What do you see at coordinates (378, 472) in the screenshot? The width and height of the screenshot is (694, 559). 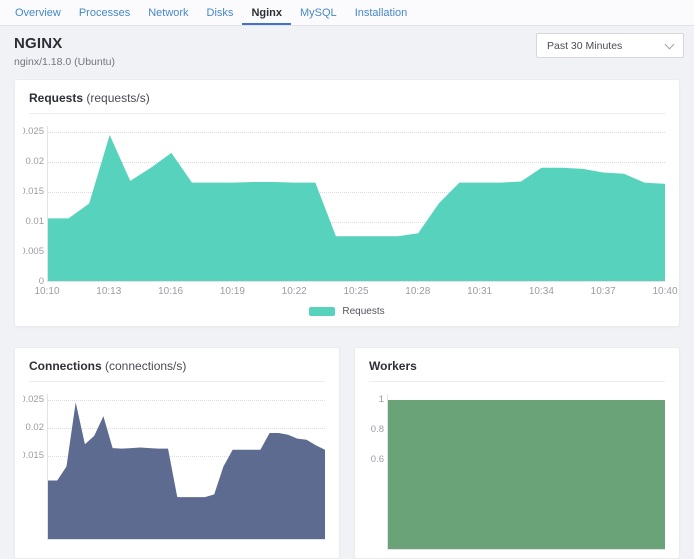 I see `workers-y-axis: 1 0.8 0.6` at bounding box center [378, 472].